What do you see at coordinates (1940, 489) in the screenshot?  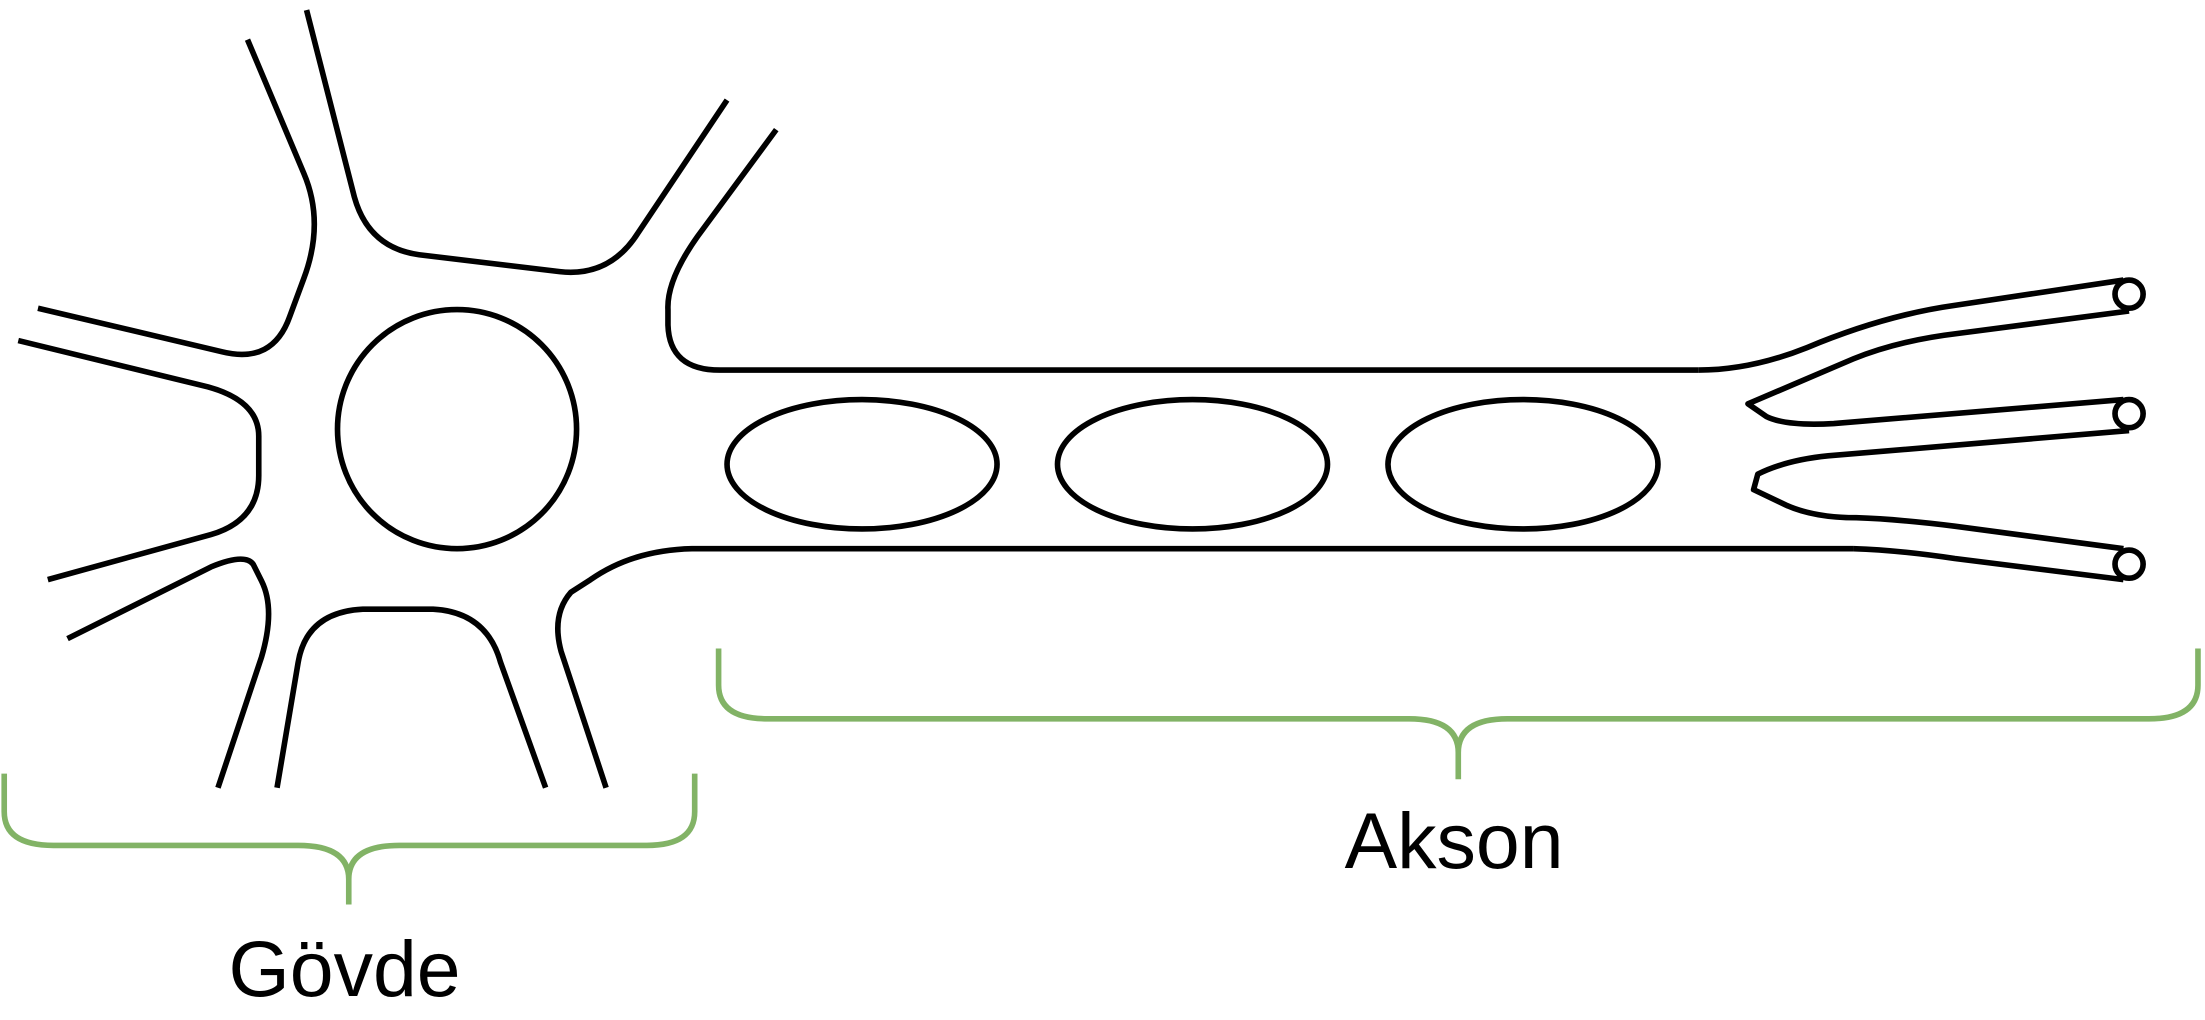 I see `axon-terminal-branch-bottom-inner` at bounding box center [1940, 489].